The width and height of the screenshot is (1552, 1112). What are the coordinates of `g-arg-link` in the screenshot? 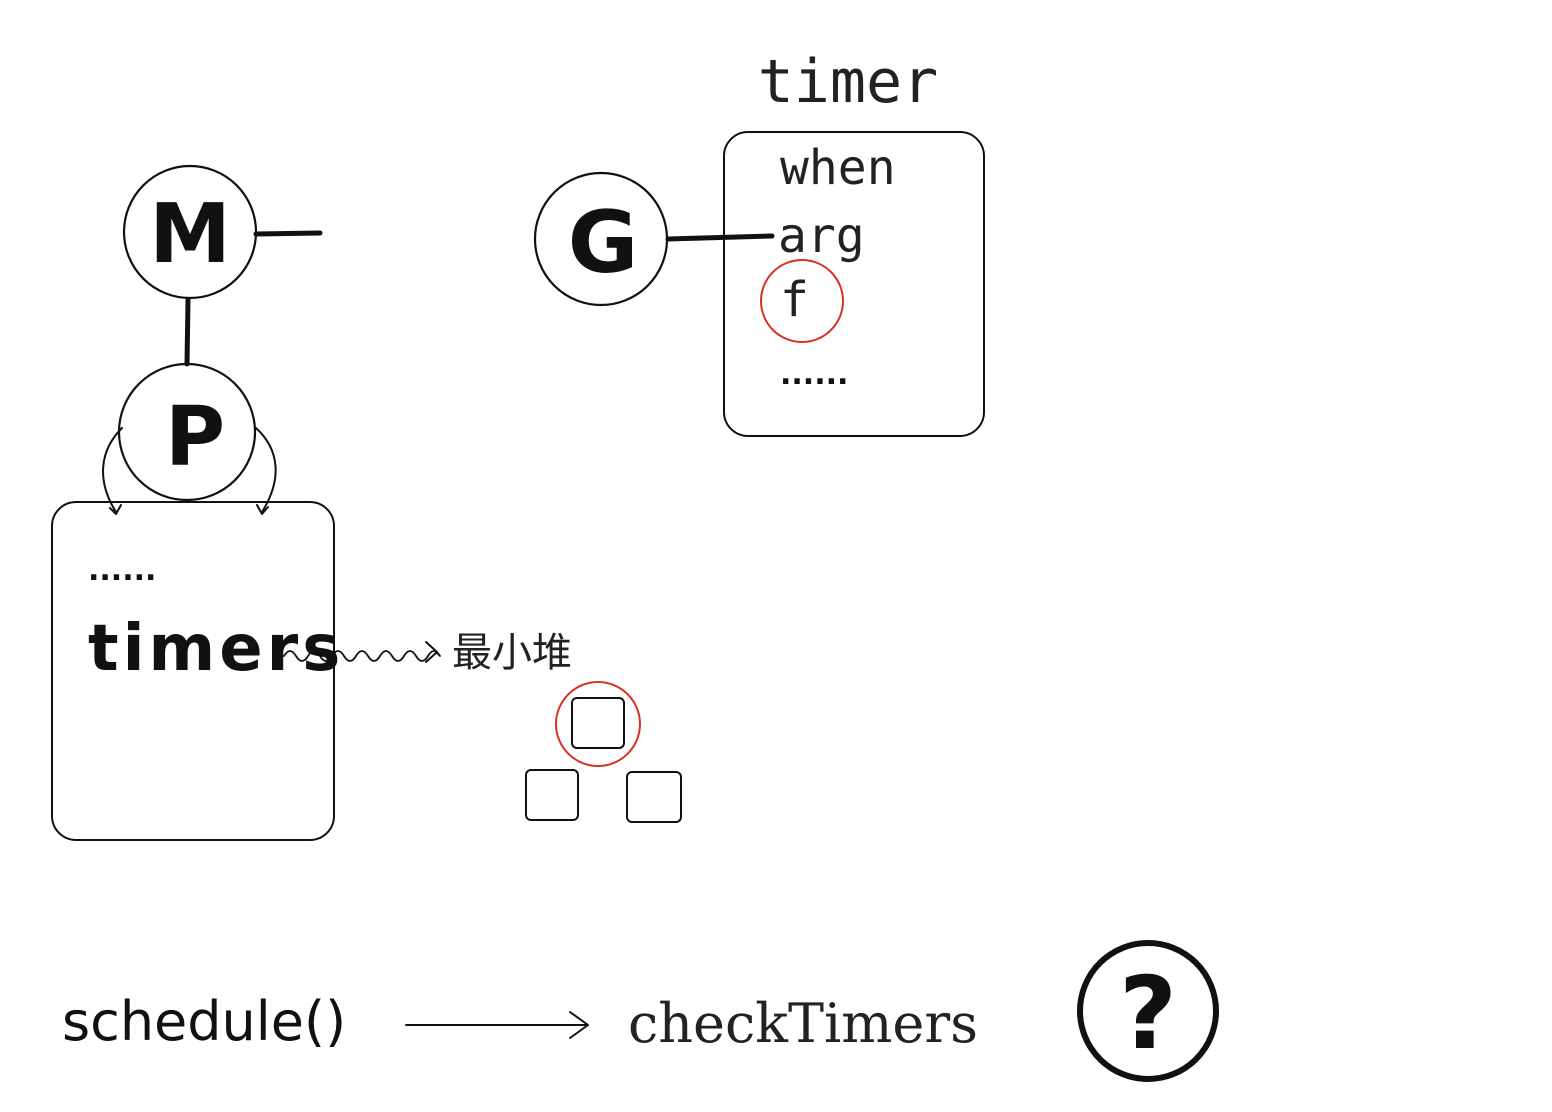 It's located at (720, 237).